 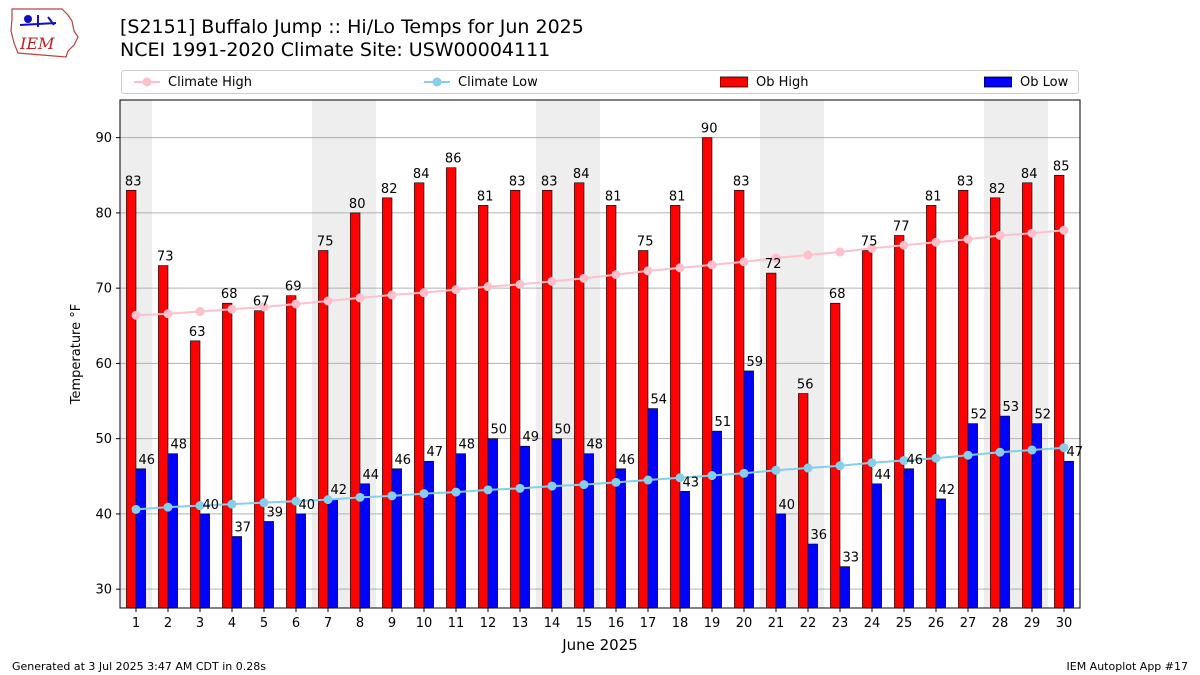 What do you see at coordinates (595, 445) in the screenshot?
I see `ob-low-label: 48` at bounding box center [595, 445].